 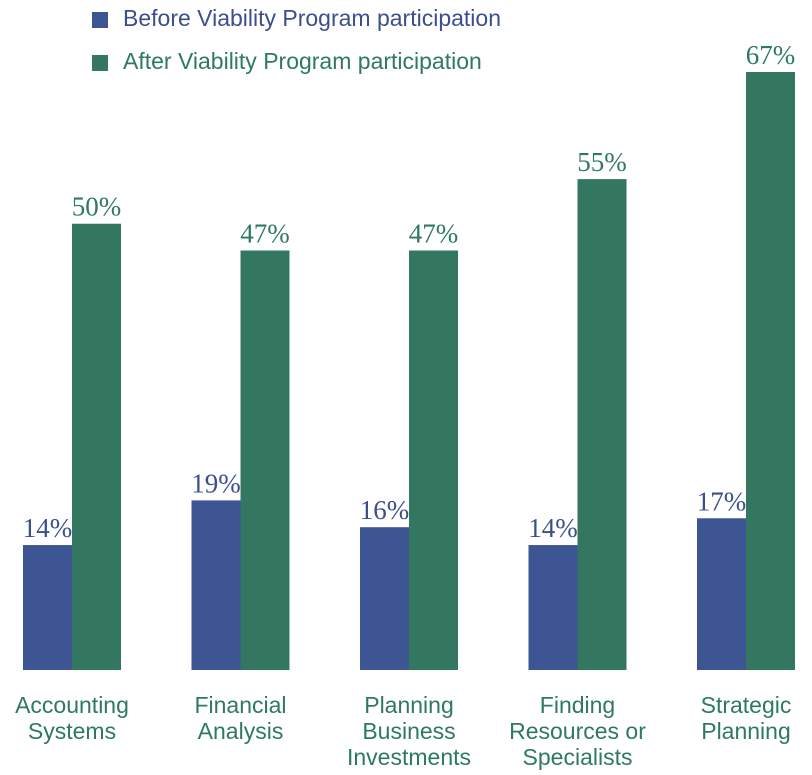 I want to click on x-tick-label: Planning Business Investments, so click(x=409, y=731).